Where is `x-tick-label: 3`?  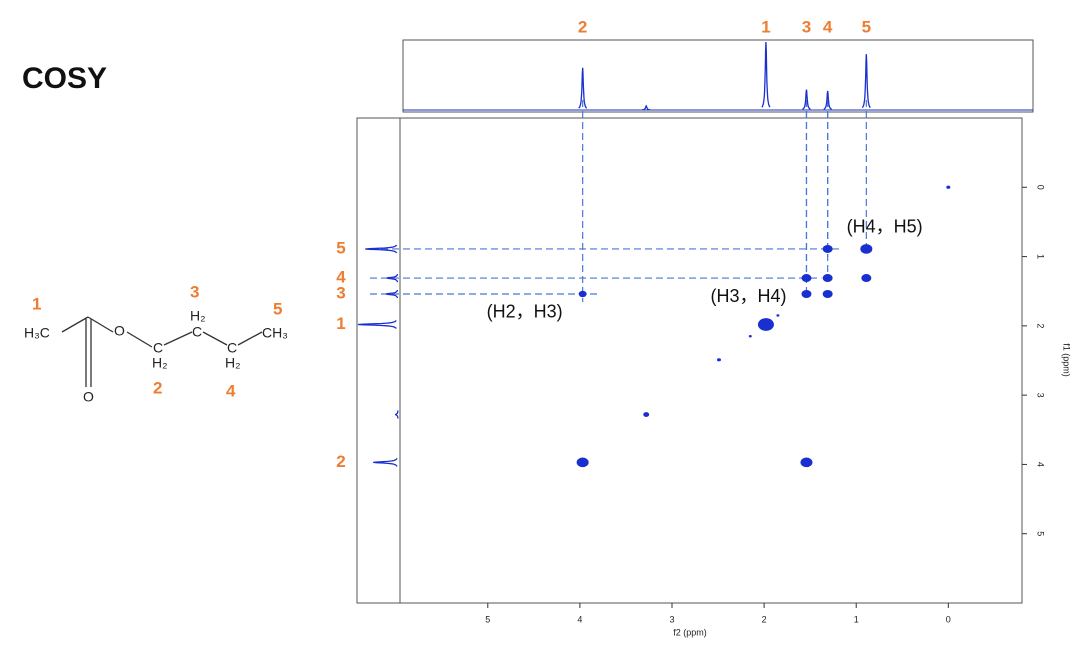
x-tick-label: 3 is located at coordinates (671, 619).